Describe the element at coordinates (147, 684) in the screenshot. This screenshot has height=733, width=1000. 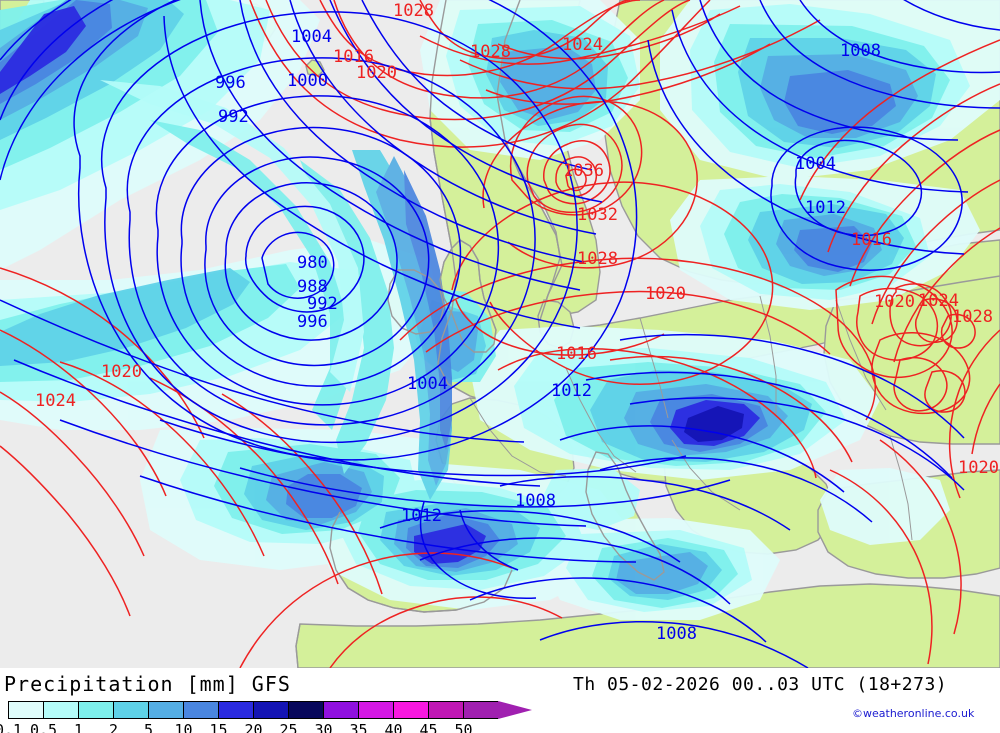
I see `legend-title: Precipitation [mm] GFS` at that location.